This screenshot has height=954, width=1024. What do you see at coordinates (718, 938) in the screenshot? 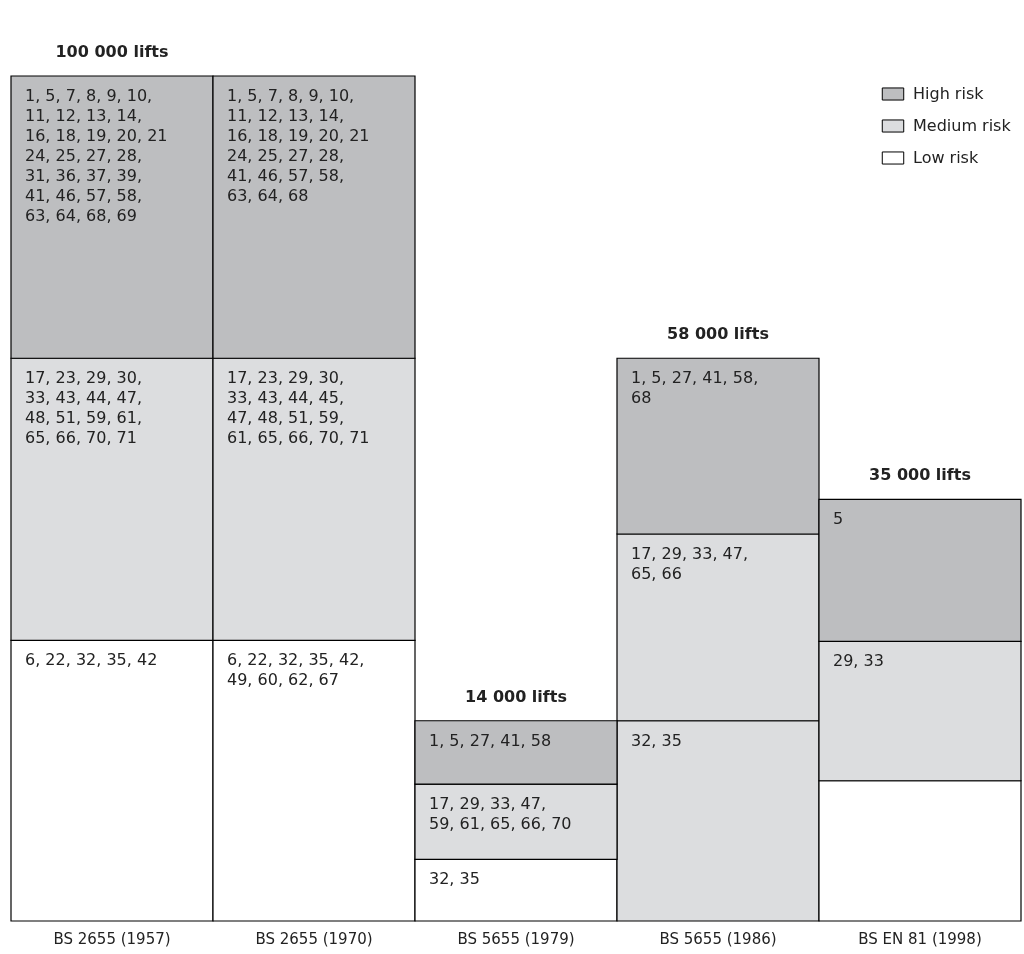
I see `x-tick-label: BS 5655 (1986)` at bounding box center [718, 938].